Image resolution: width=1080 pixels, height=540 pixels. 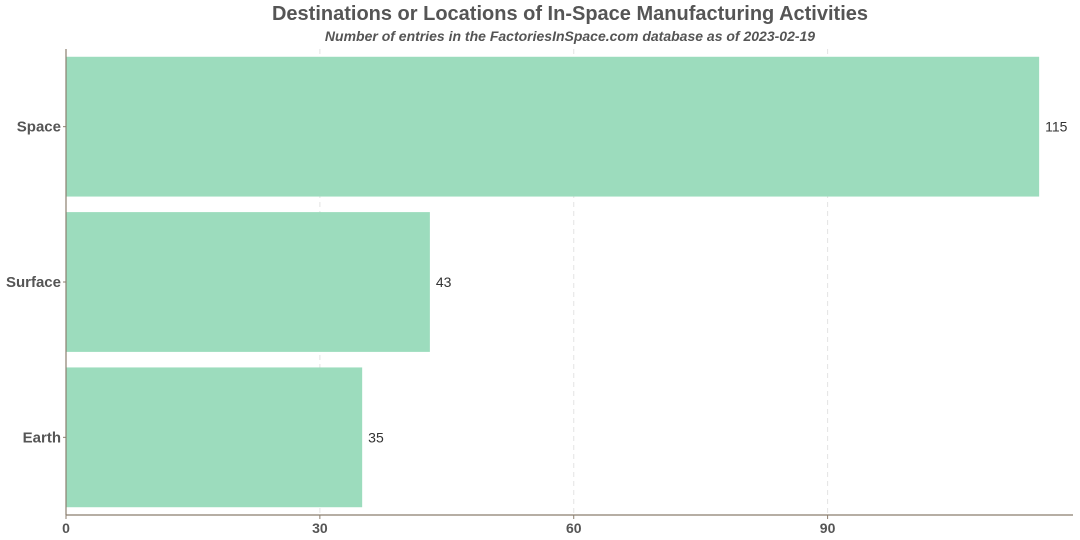 What do you see at coordinates (42, 437) in the screenshot?
I see `category-label-earth: Earth` at bounding box center [42, 437].